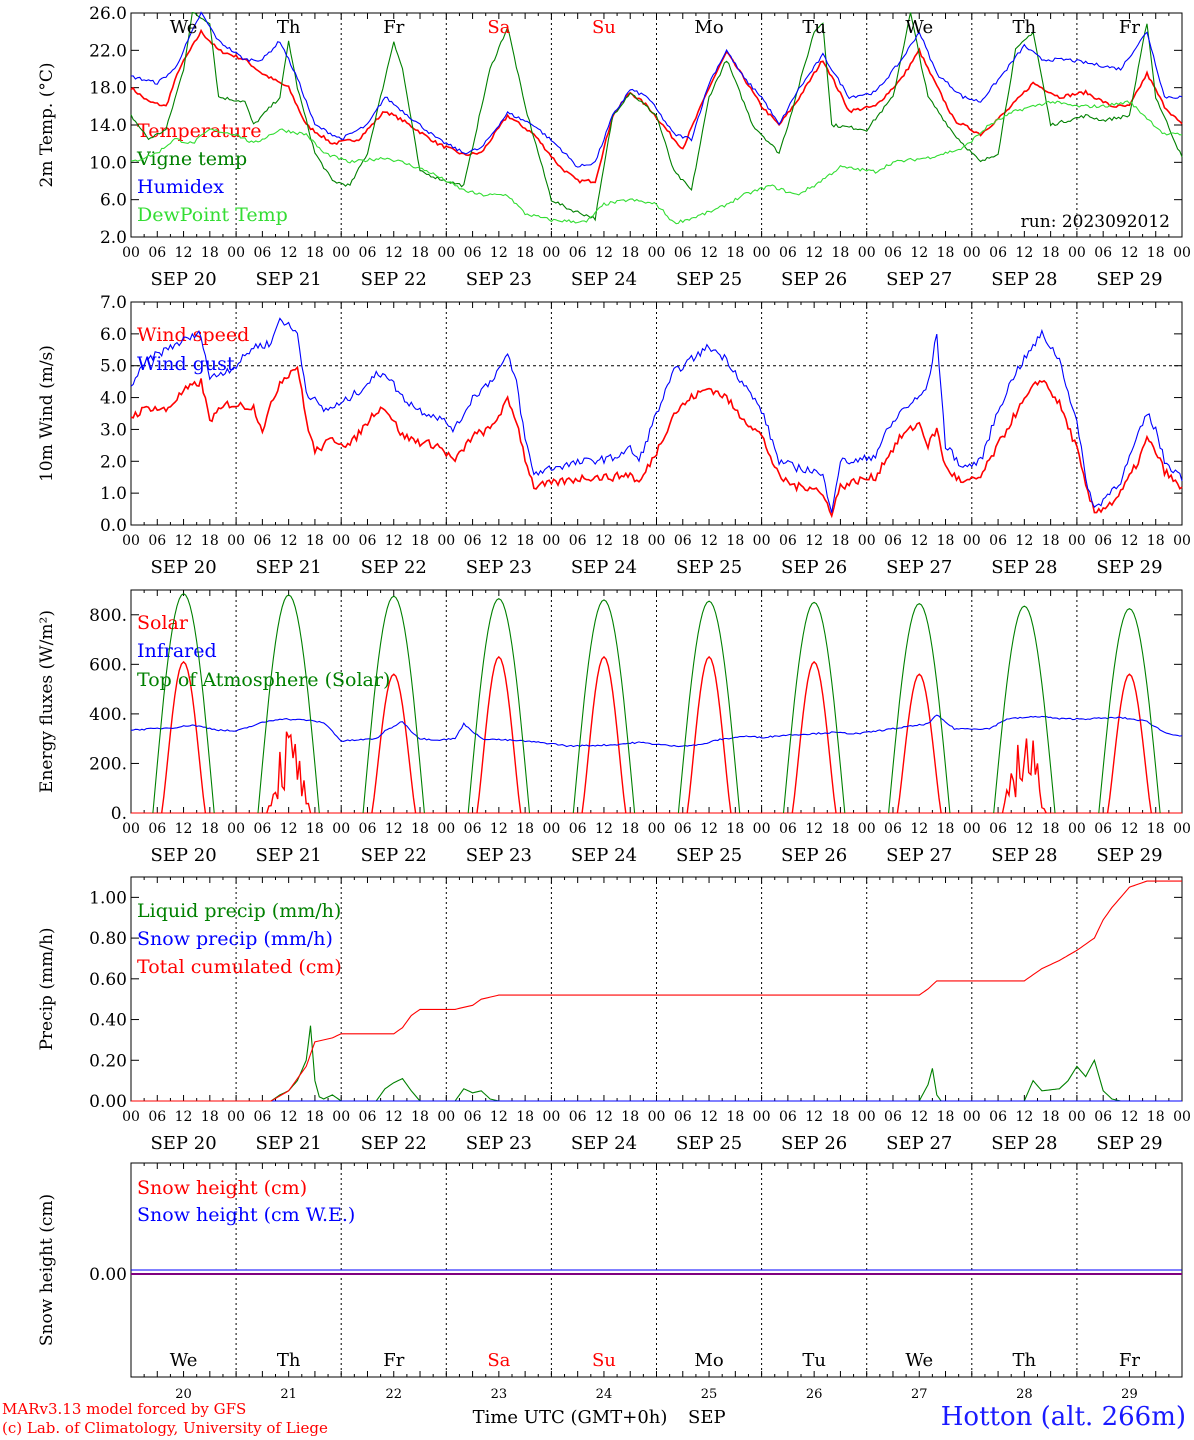 The width and height of the screenshot is (1194, 1440). Describe the element at coordinates (604, 1360) in the screenshot. I see `weekday-label: Su` at that location.